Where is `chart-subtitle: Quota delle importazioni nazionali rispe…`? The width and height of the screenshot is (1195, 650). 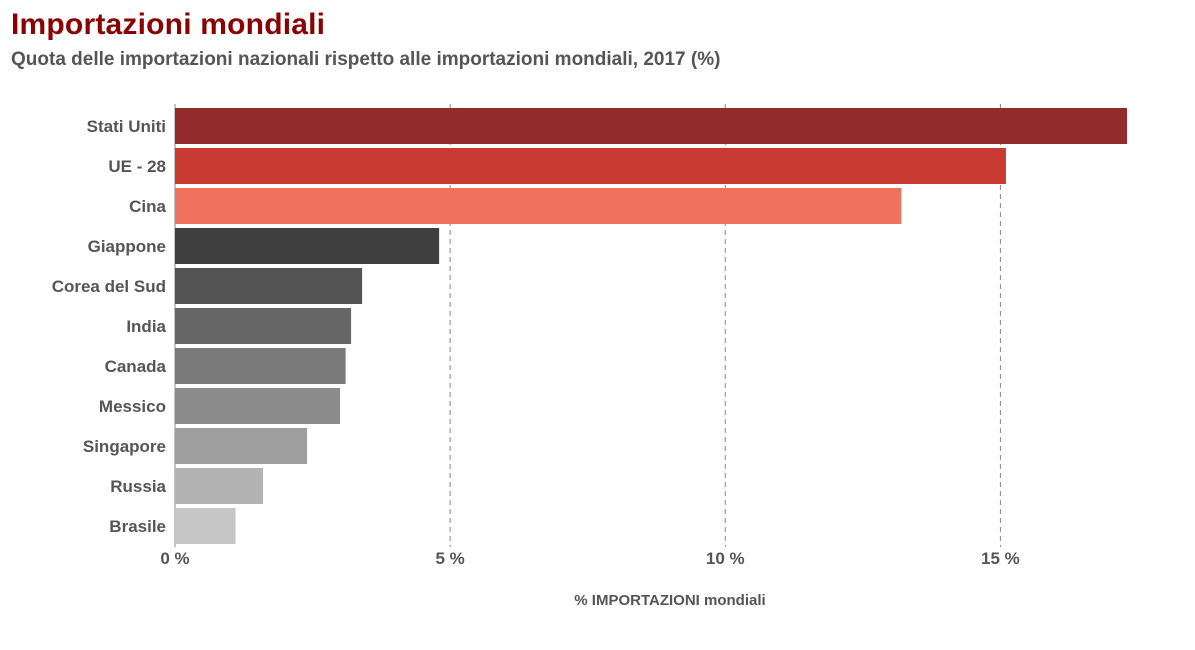
chart-subtitle: Quota delle importazioni nazionali rispe… is located at coordinates (366, 59).